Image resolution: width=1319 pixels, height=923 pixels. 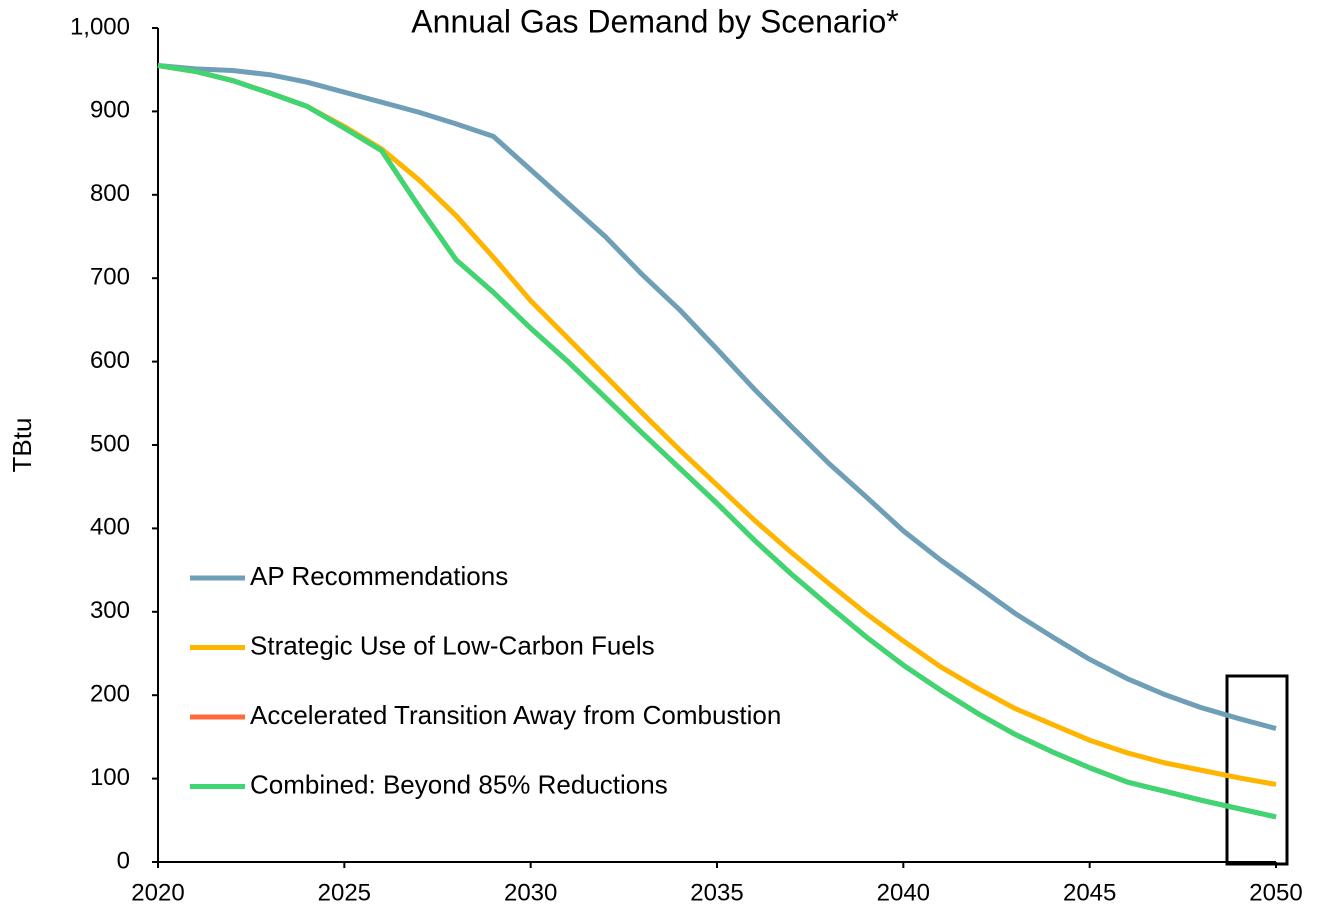 What do you see at coordinates (110, 694) in the screenshot?
I see `y-tick-label: 200` at bounding box center [110, 694].